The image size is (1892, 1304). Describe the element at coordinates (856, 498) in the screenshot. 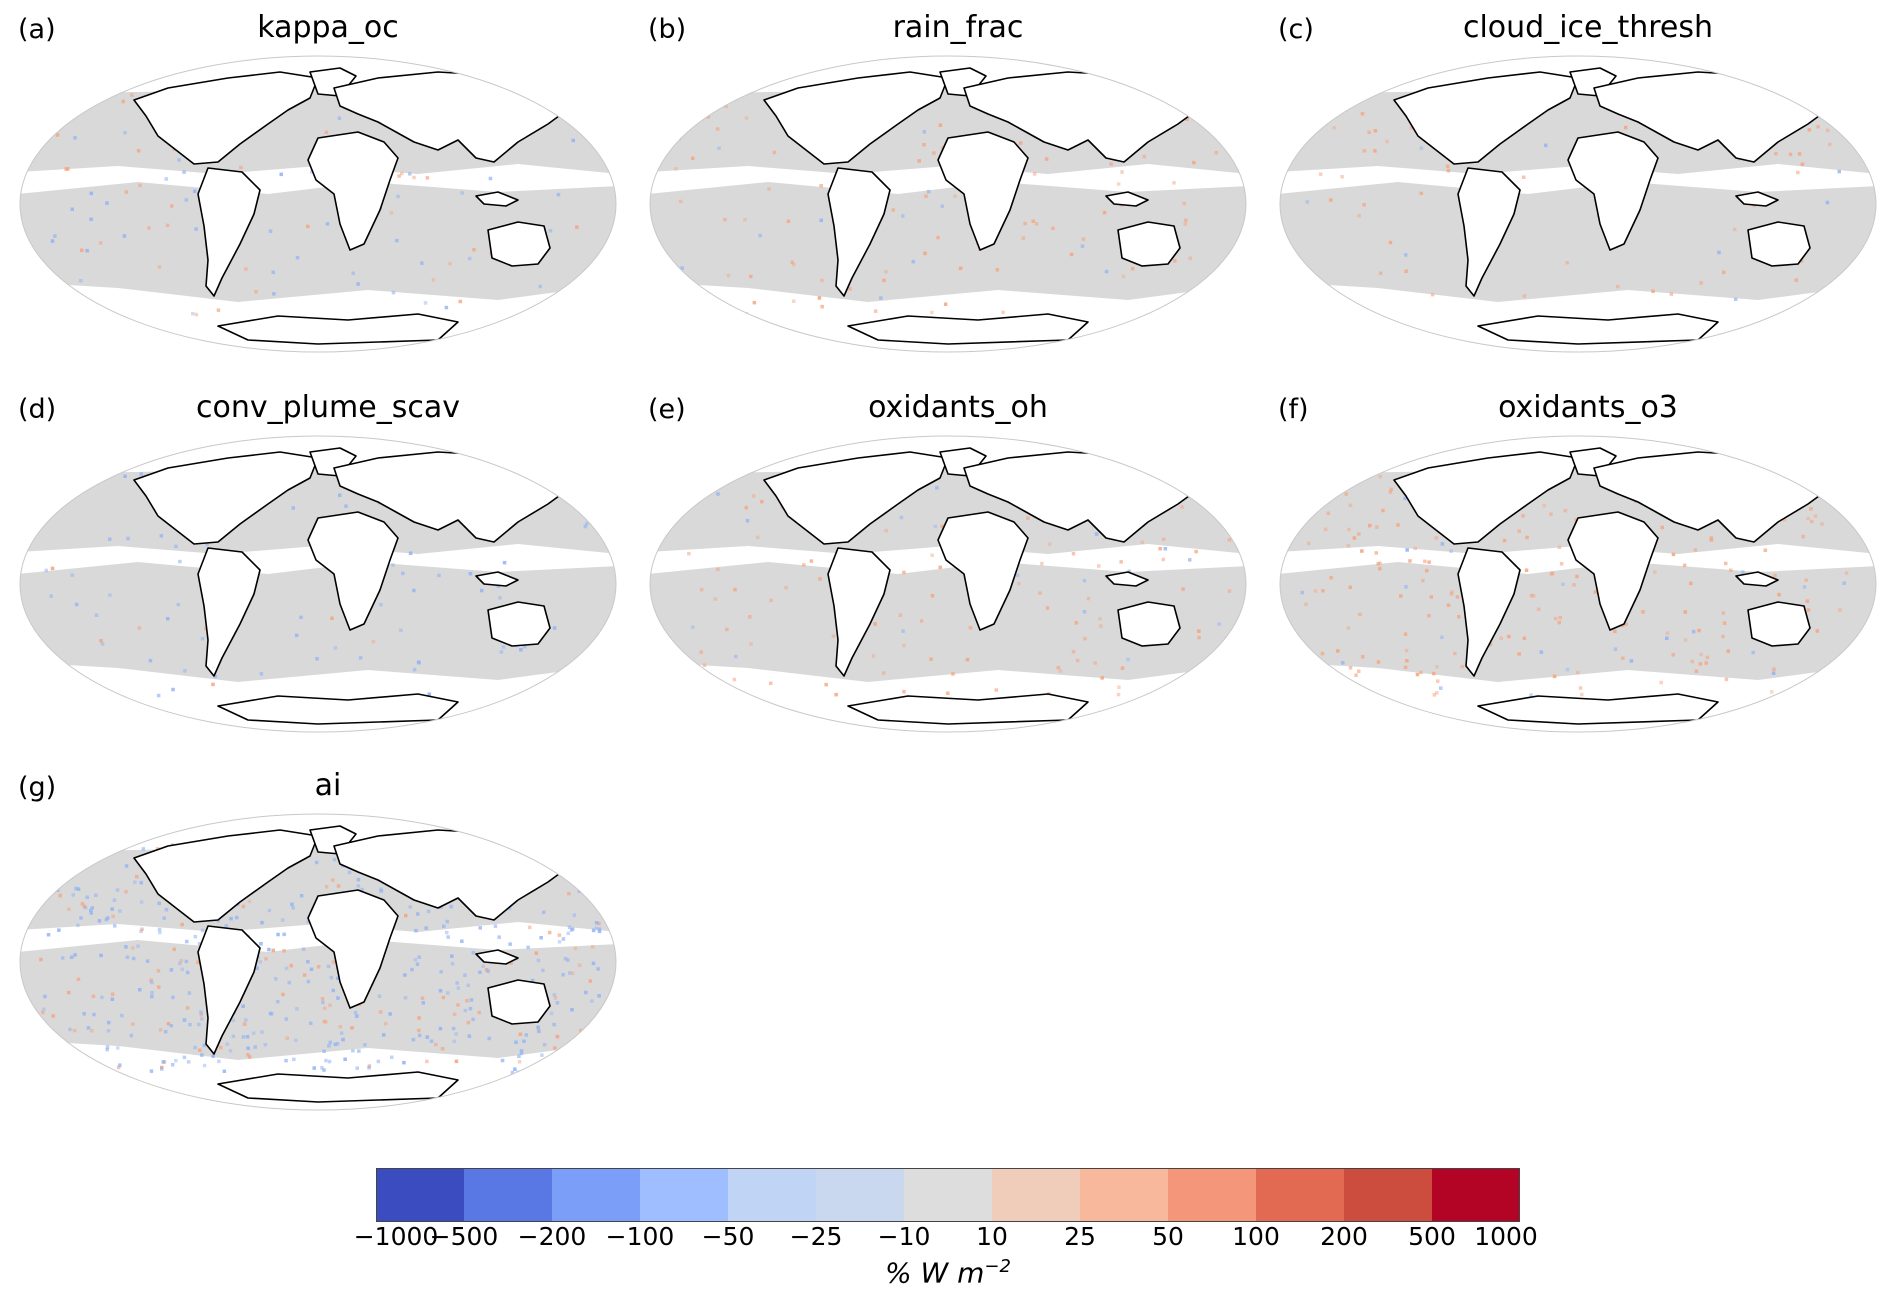

I see `coastline-north-america` at that location.